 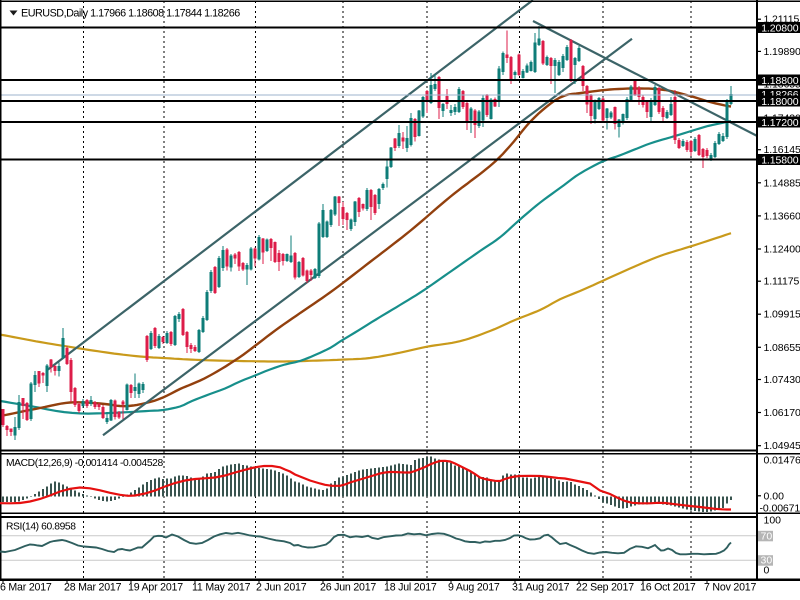 What do you see at coordinates (474, 588) in the screenshot?
I see `svg-text: 9 Aug 2017` at bounding box center [474, 588].